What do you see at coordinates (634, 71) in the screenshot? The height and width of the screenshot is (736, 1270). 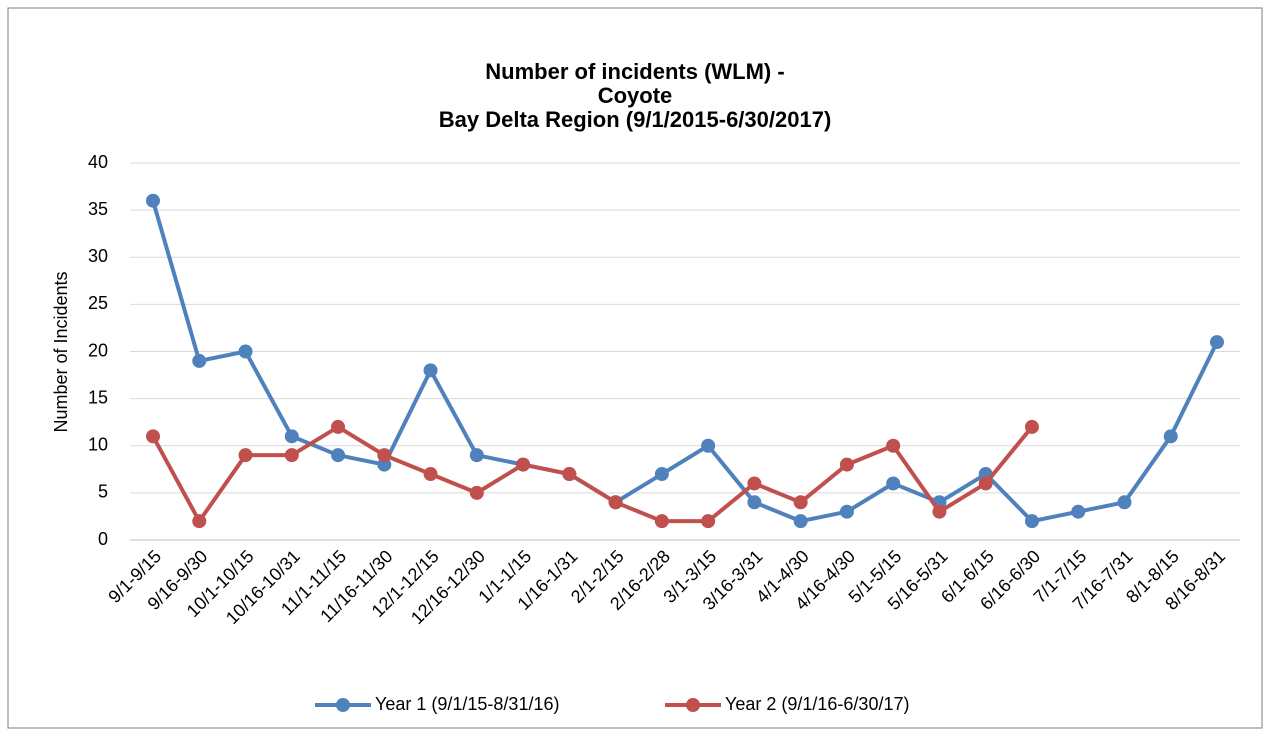 I see `chart-title: Number of incidents (WLM) -` at bounding box center [634, 71].